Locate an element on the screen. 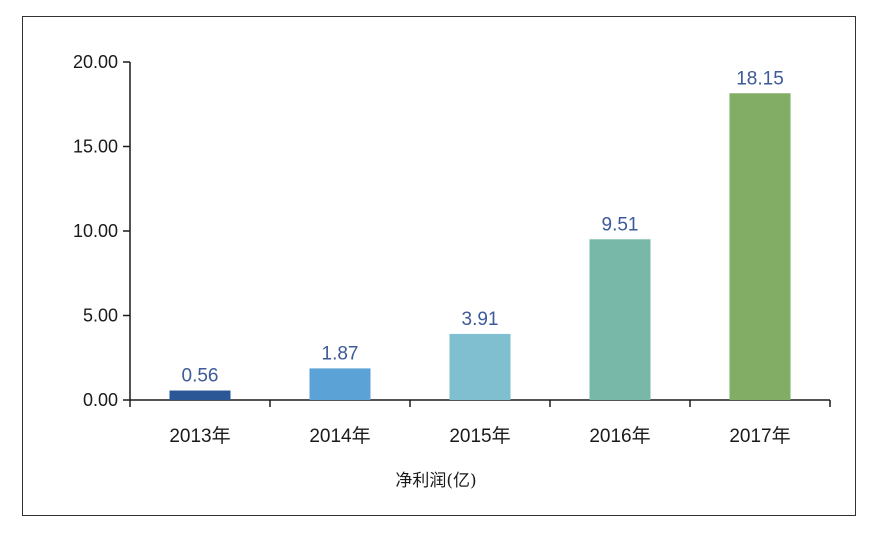  x-tick-label: 2013年 is located at coordinates (199, 436).